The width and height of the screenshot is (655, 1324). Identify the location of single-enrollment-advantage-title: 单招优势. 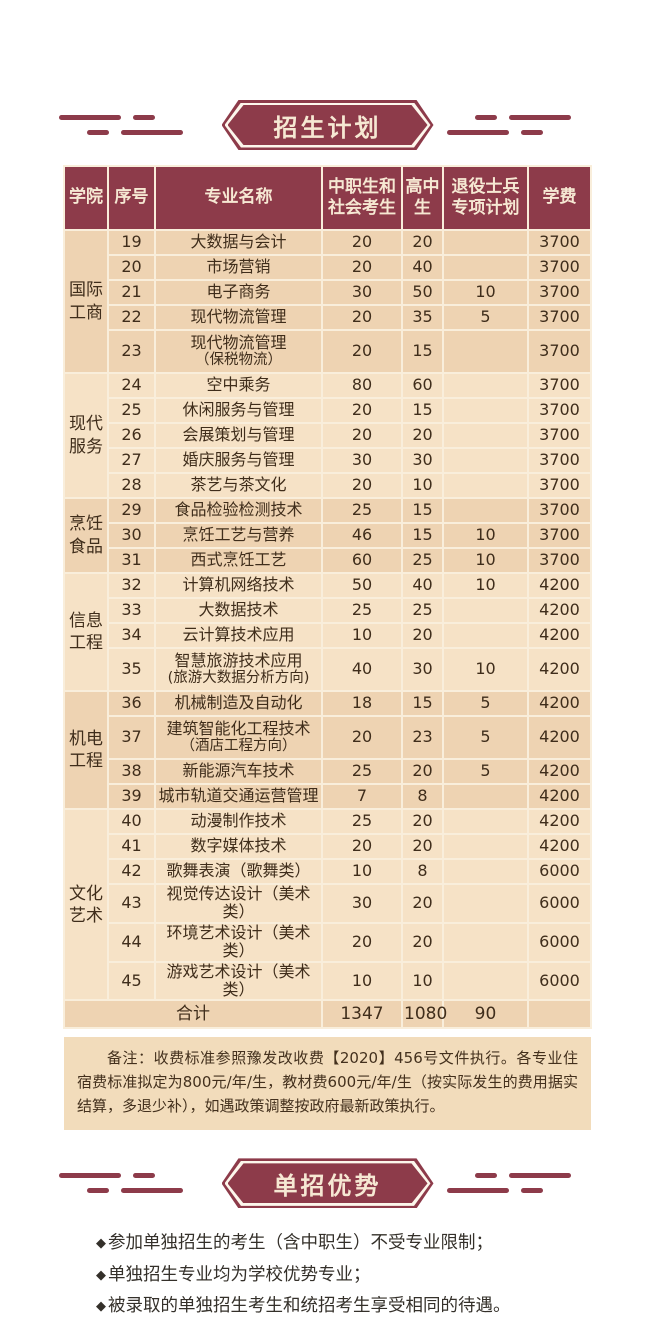
(327, 1183).